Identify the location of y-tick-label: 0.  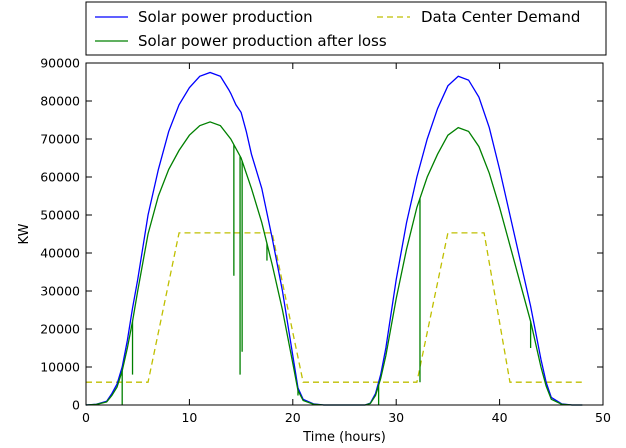
(76, 405).